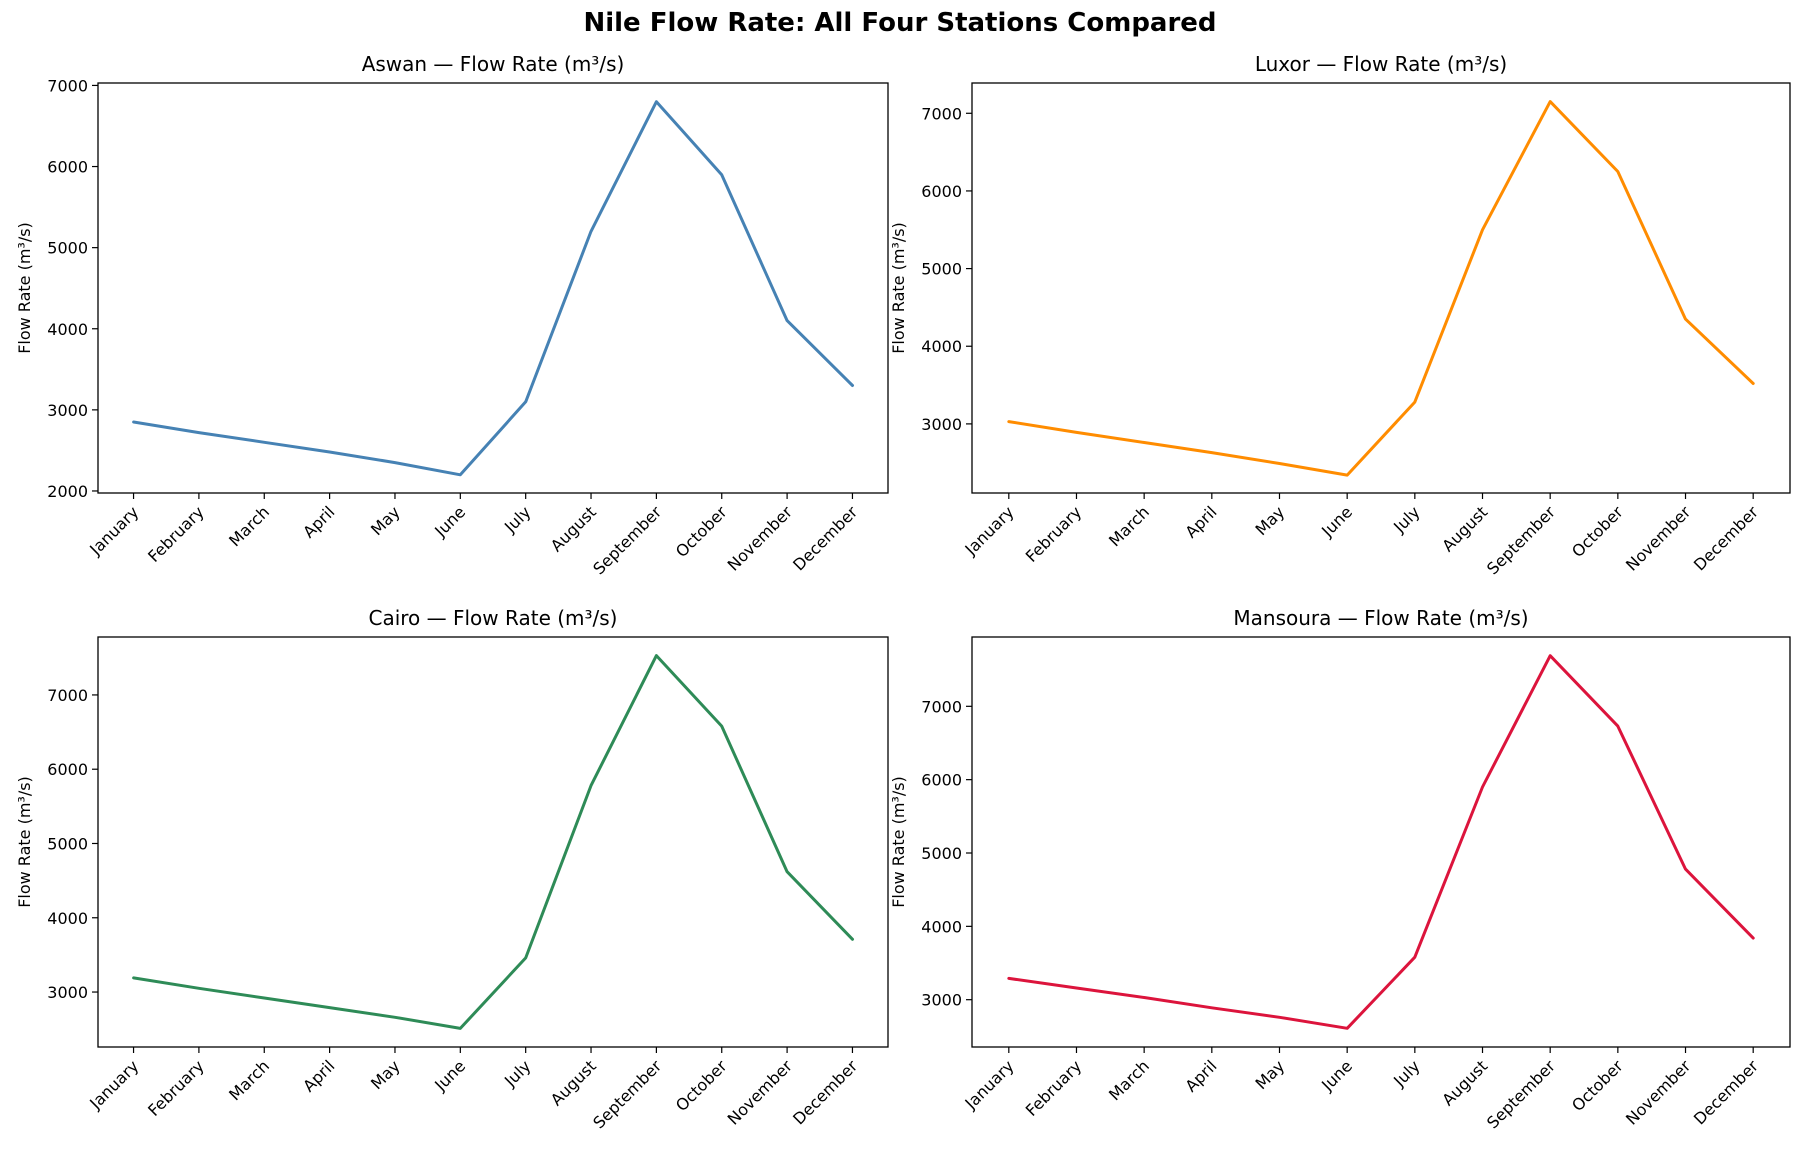  What do you see at coordinates (67, 491) in the screenshot?
I see `y-tick-label: 2000` at bounding box center [67, 491].